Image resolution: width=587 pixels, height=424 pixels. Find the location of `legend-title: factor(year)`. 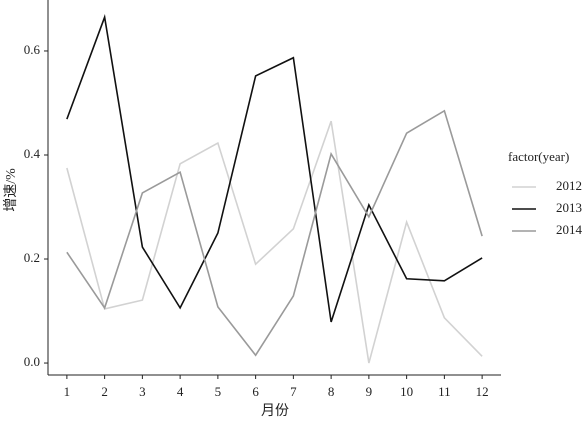

legend-title: factor(year) is located at coordinates (538, 156).